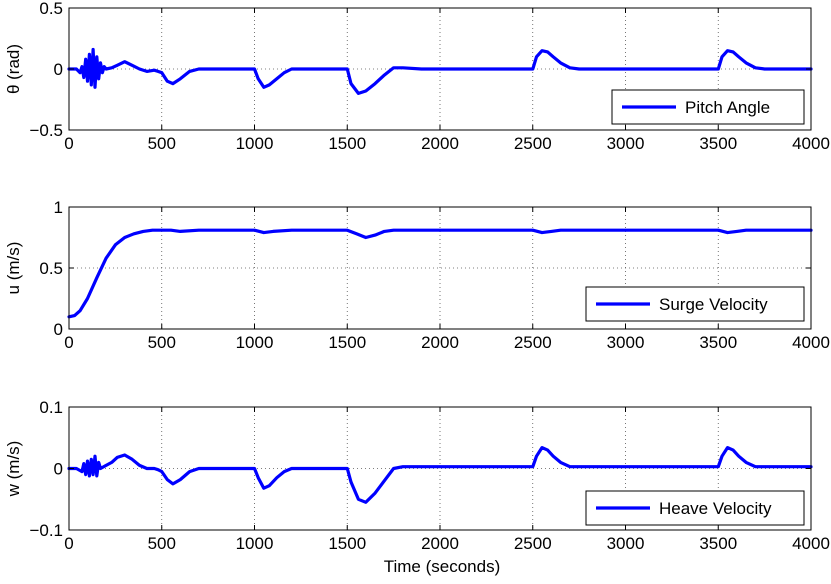 The width and height of the screenshot is (831, 584). I want to click on y-axis-label: u (m/s), so click(13, 268).